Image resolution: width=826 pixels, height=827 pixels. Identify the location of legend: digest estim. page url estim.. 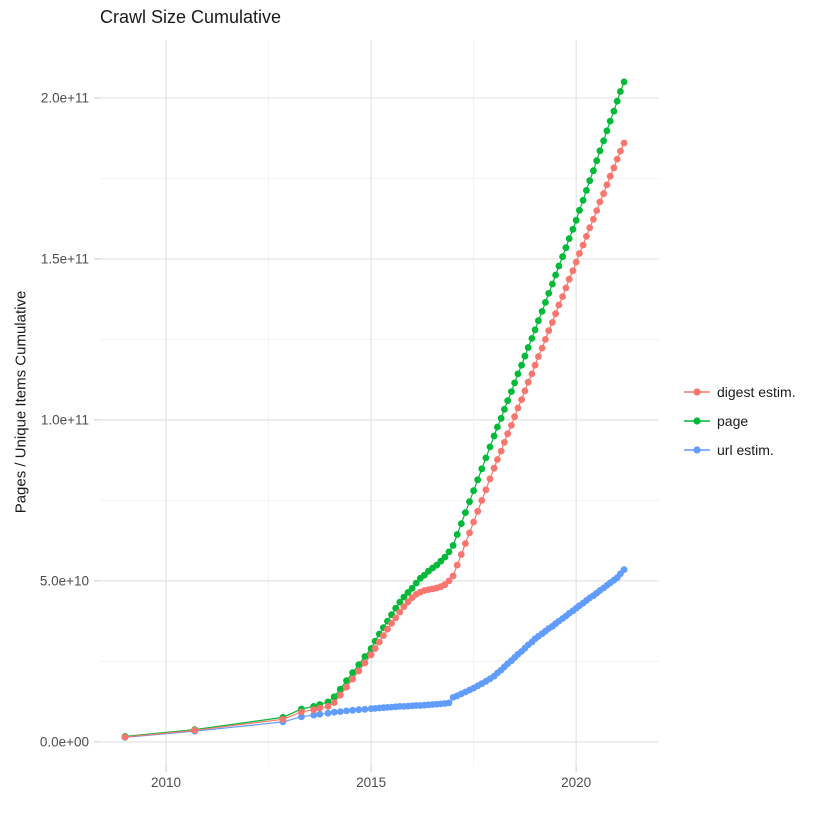
(740, 420).